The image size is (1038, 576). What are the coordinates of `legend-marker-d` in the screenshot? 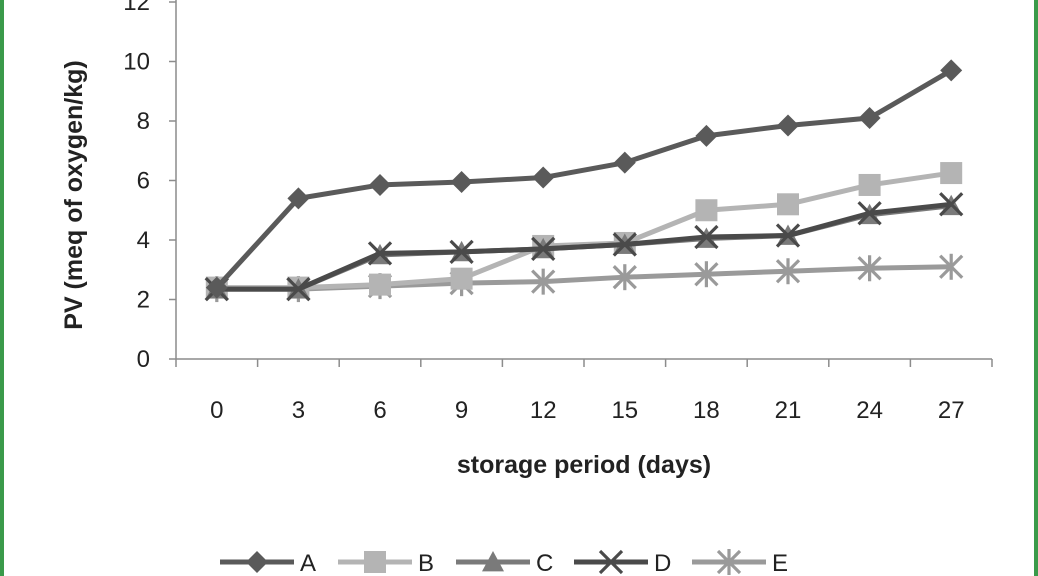 It's located at (611, 562).